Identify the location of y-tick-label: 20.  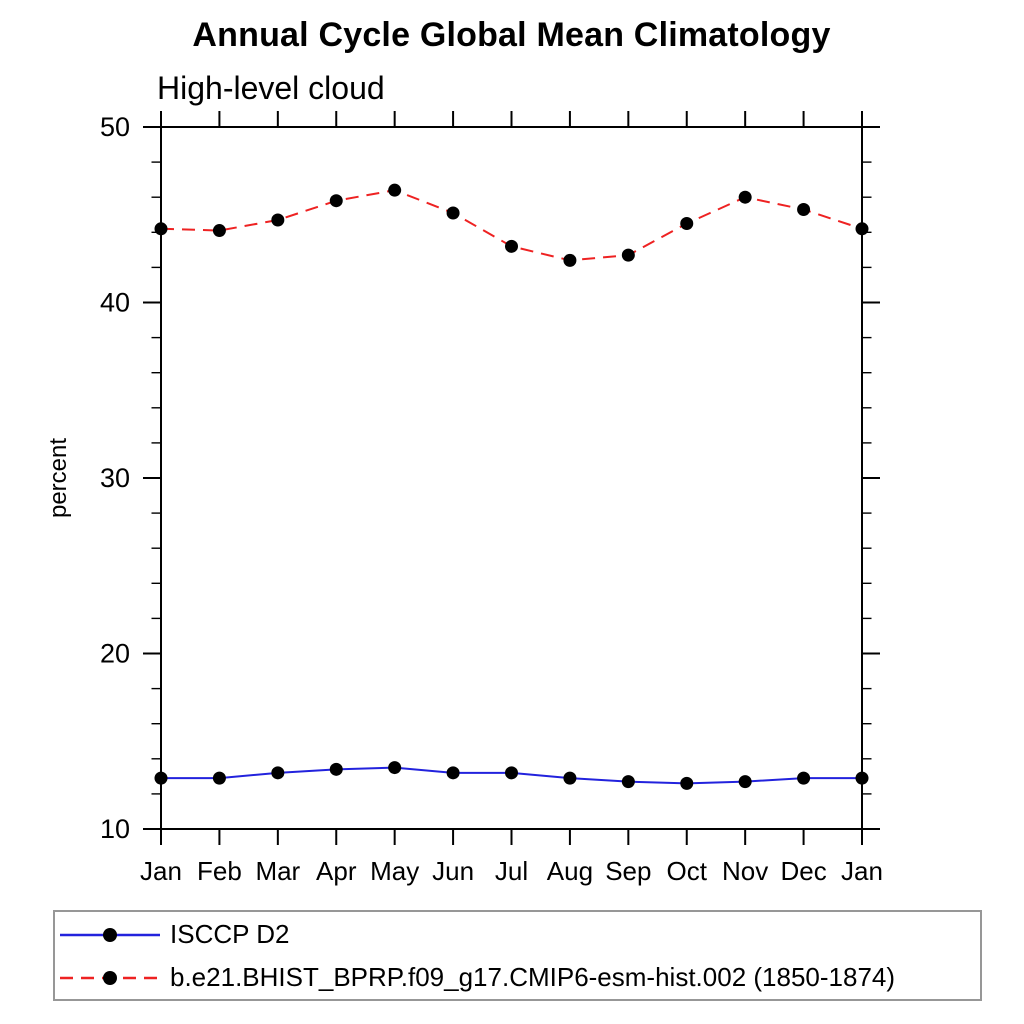
(115, 654).